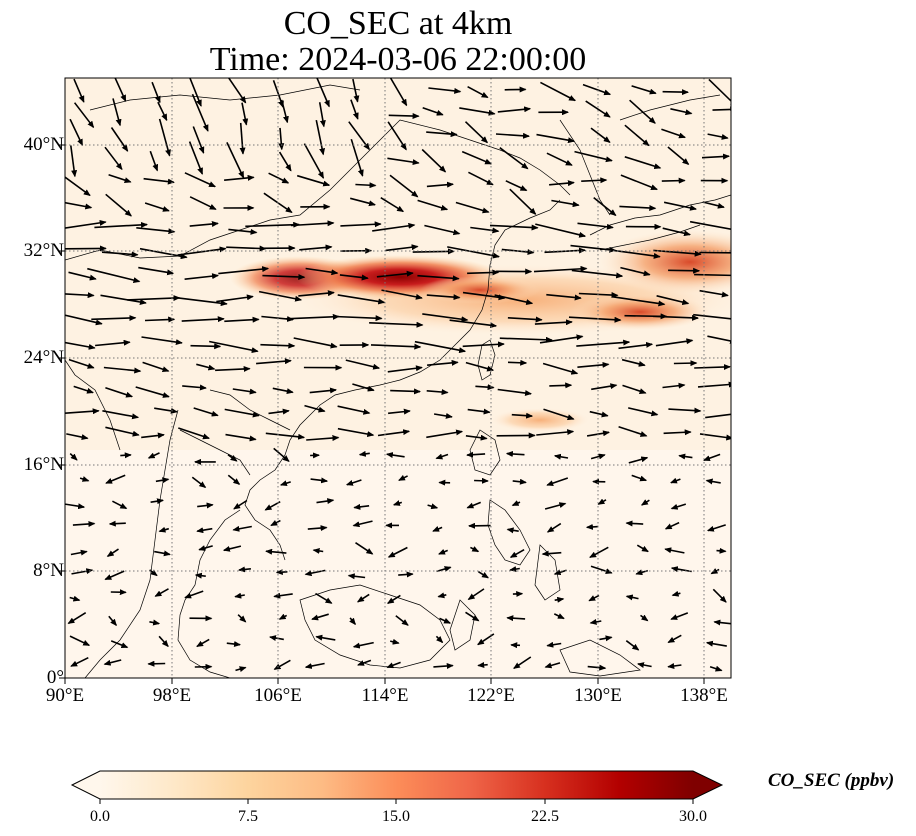 Image resolution: width=916 pixels, height=836 pixels. I want to click on colorbar-title: CO_SEC (ppbv), so click(831, 780).